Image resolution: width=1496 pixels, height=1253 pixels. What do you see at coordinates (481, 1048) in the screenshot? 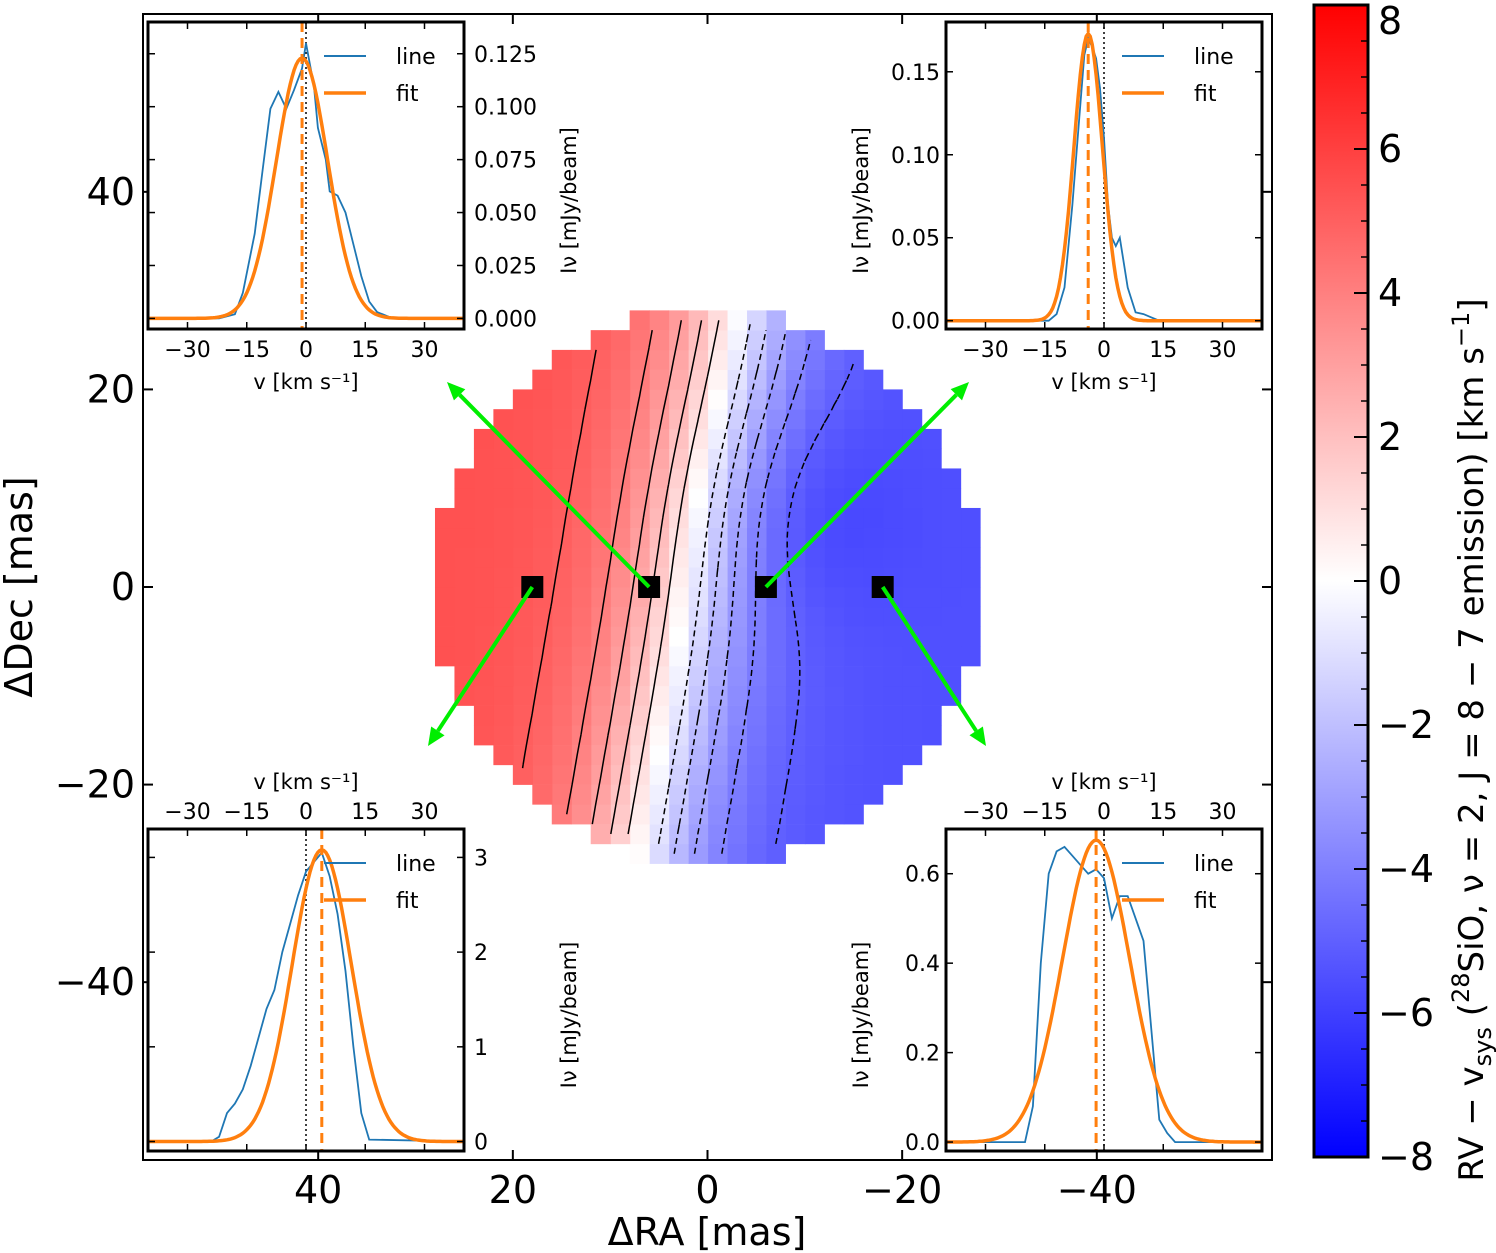
I see `inset-y-tick-label: 1` at bounding box center [481, 1048].